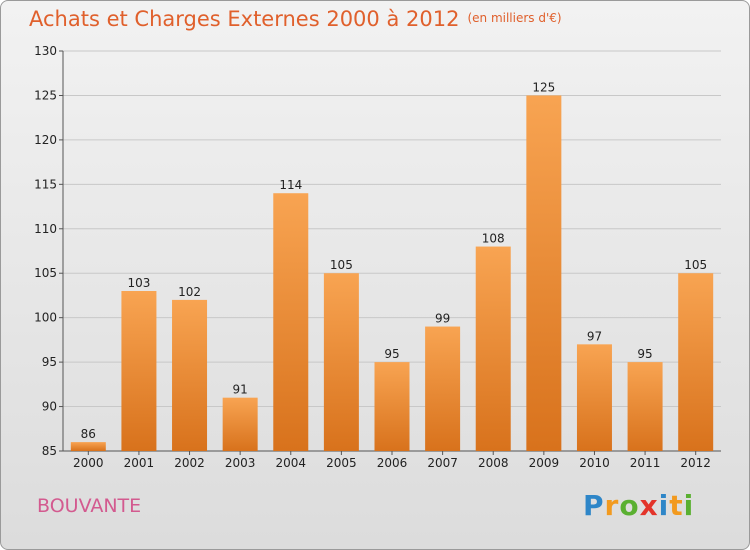 The image size is (750, 550). I want to click on x-tick-label: 2001, so click(139, 463).